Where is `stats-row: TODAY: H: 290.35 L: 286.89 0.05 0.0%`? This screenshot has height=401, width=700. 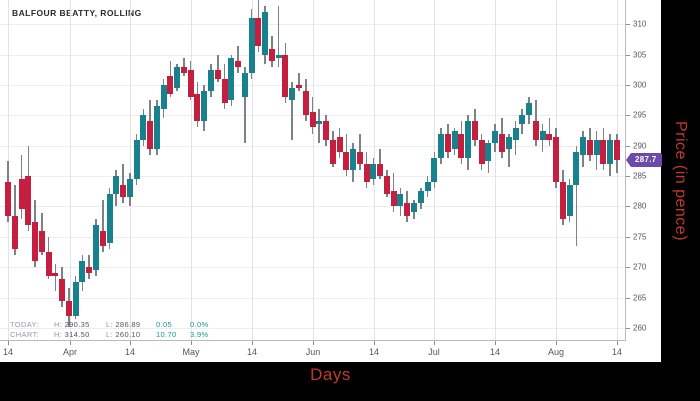 stats-row: TODAY: H: 290.35 L: 286.89 0.05 0.0% is located at coordinates (109, 325).